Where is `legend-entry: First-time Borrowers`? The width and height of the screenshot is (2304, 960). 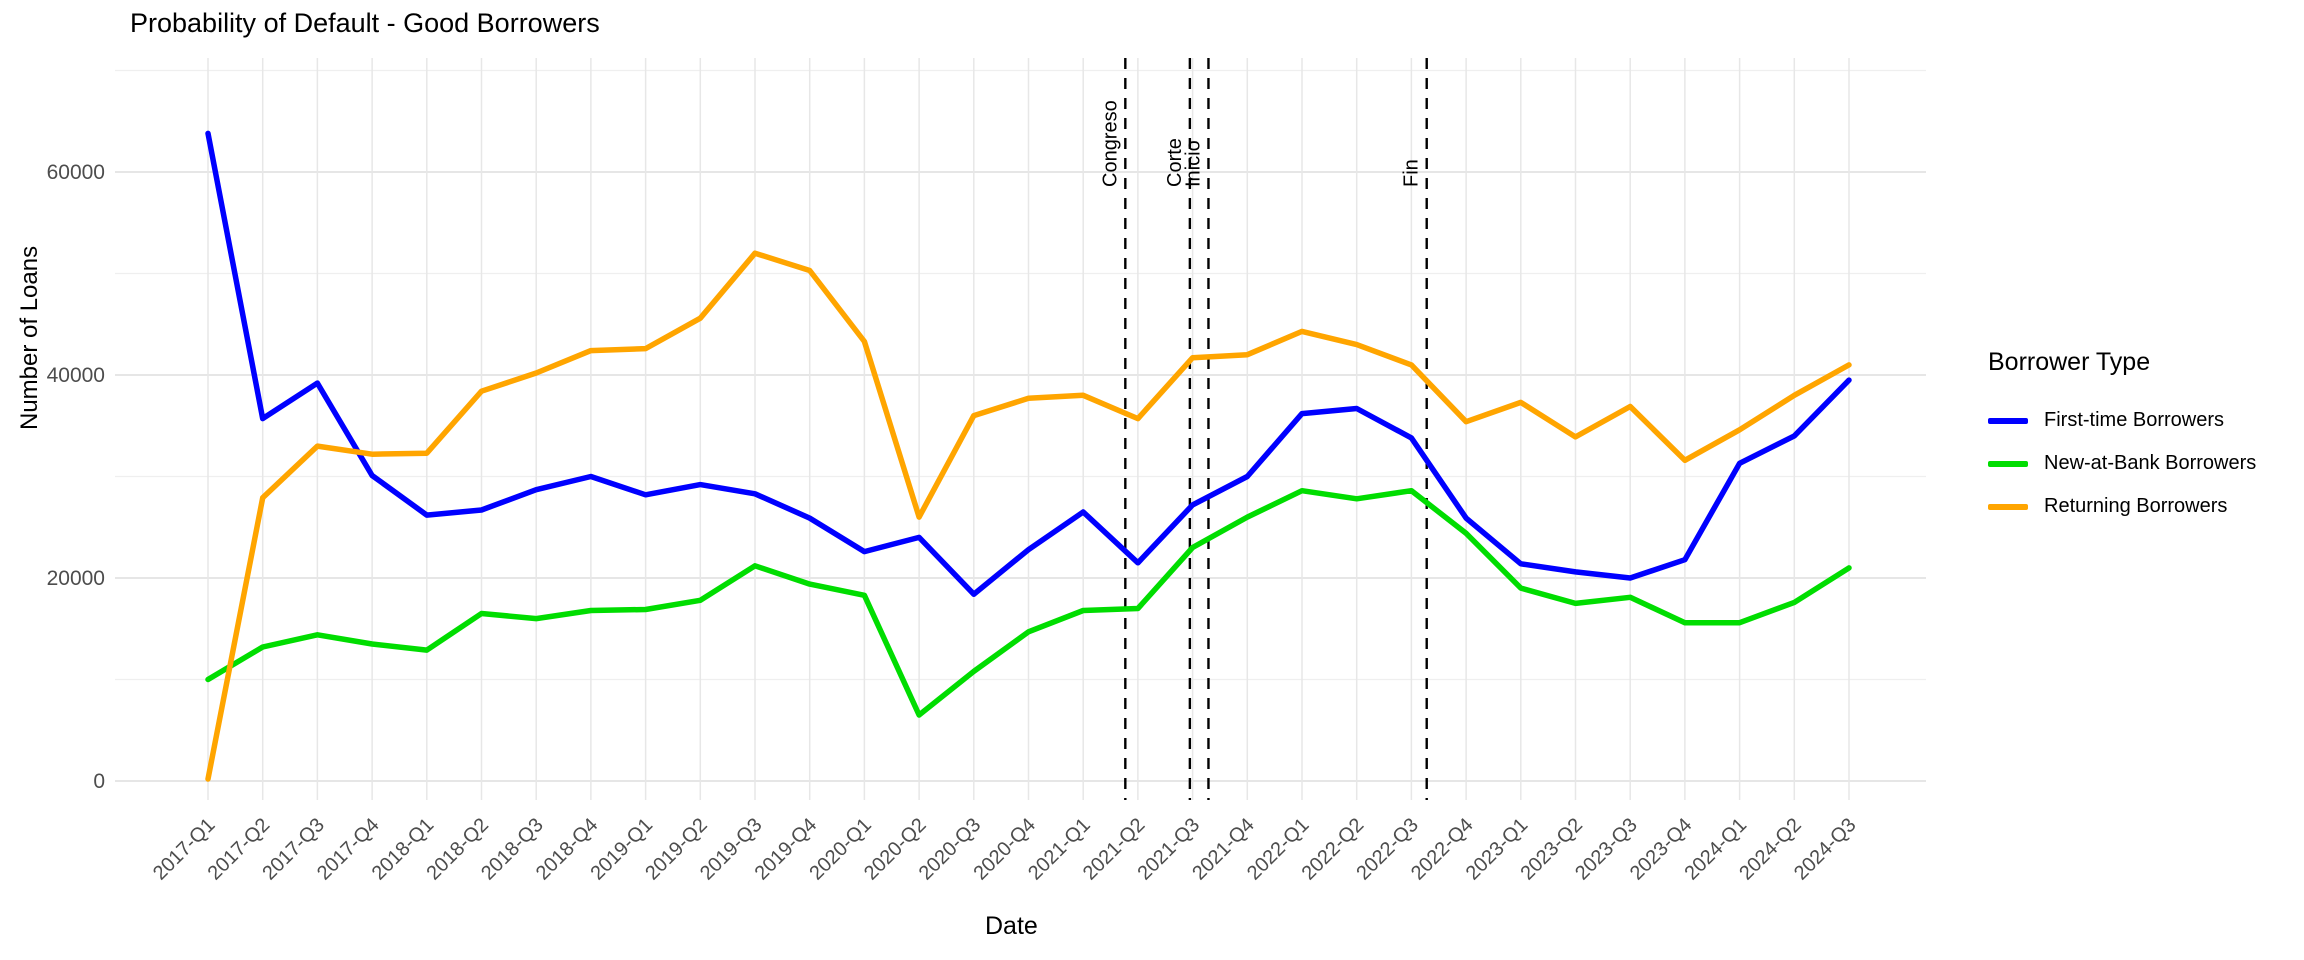 legend-entry: First-time Borrowers is located at coordinates (2122, 420).